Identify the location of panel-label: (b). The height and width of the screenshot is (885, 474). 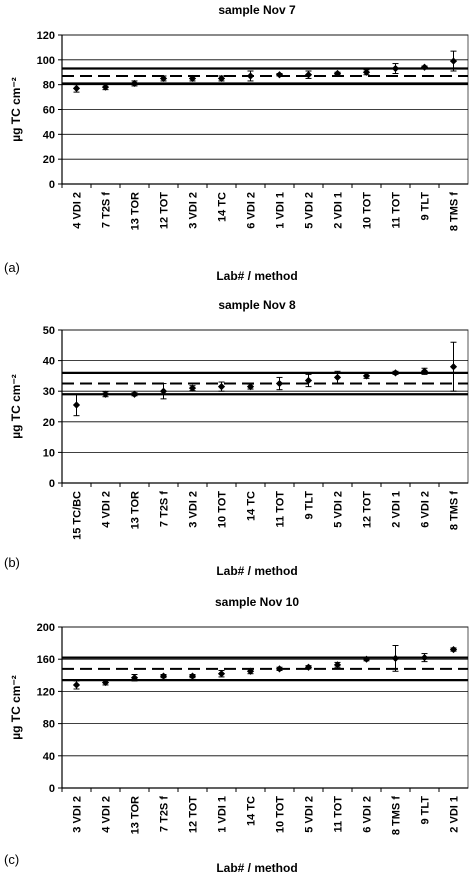
(12, 562).